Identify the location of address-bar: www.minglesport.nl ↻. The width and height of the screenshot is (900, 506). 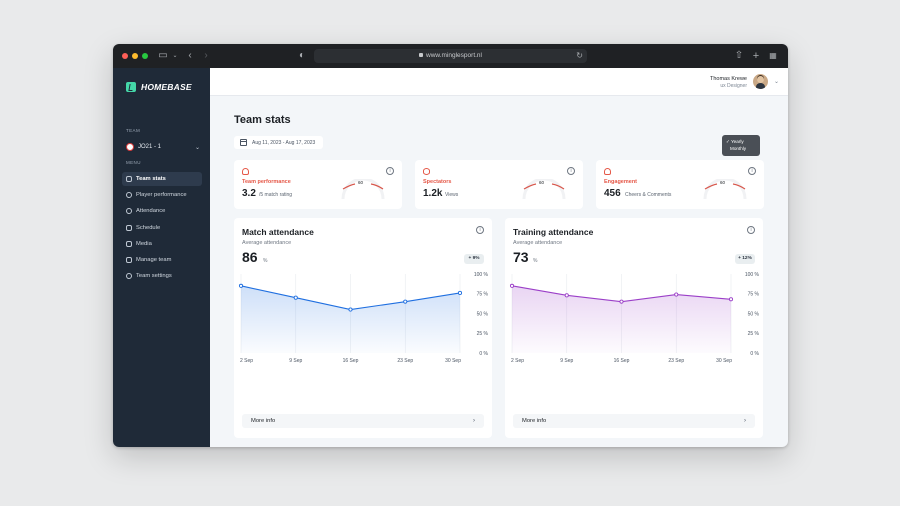
(450, 56).